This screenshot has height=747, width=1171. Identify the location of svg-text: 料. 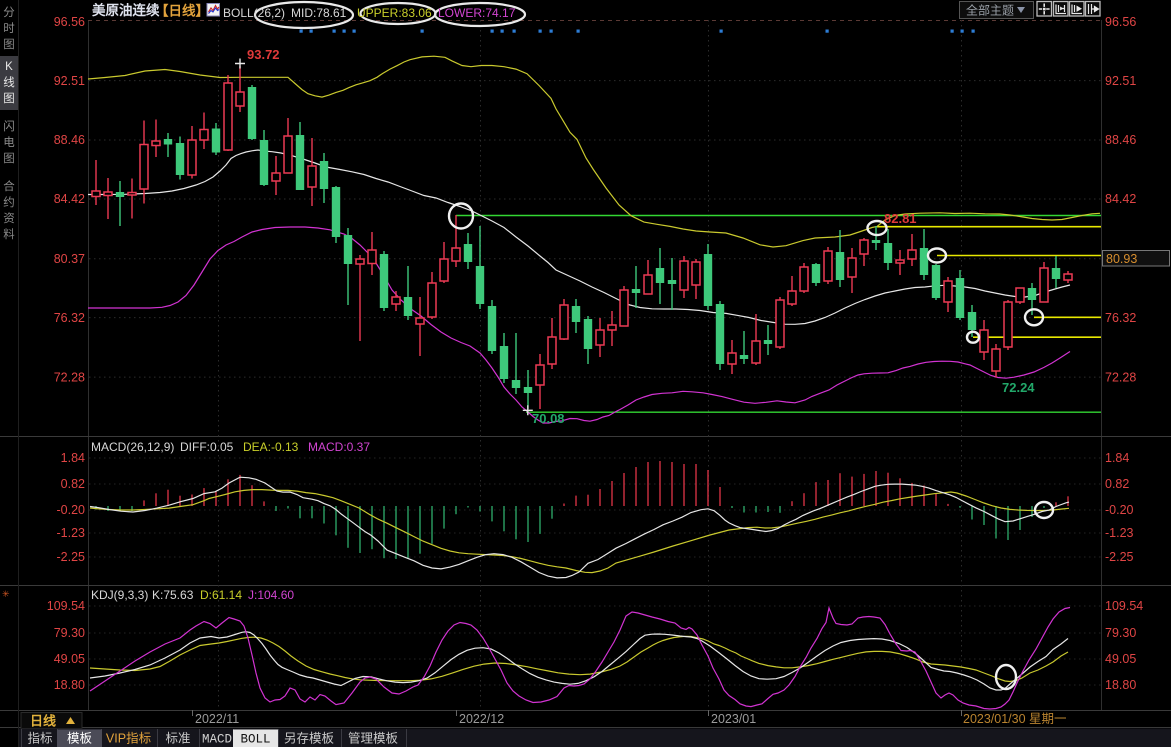
(9, 234).